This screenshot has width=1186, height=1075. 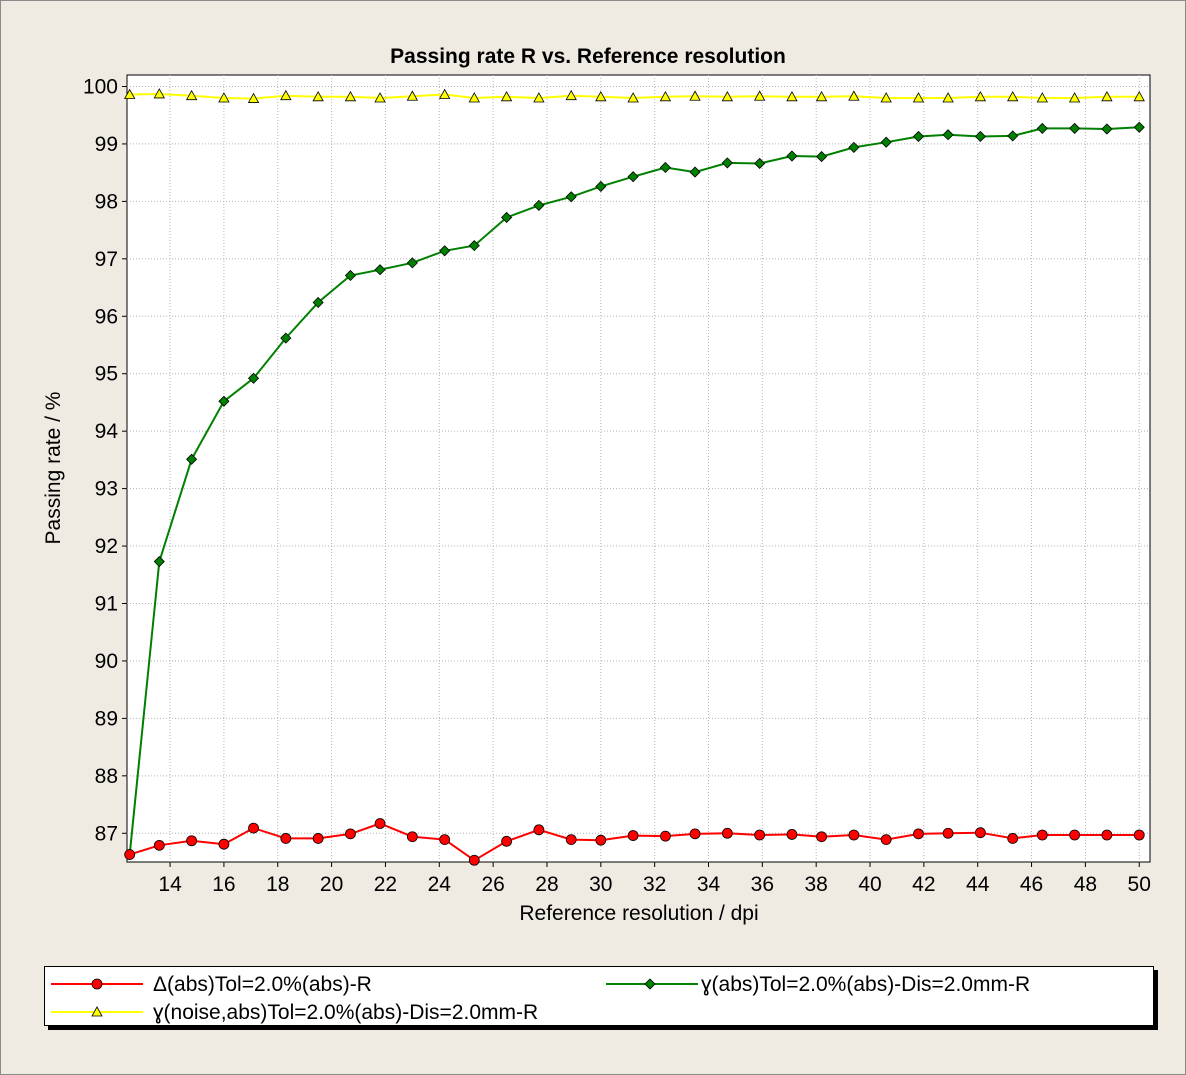 What do you see at coordinates (874, 984) in the screenshot?
I see `legend-entry-gamma: ɣ(abs)Tol=2.0%(abs)-Dis=2.0mm-R` at bounding box center [874, 984].